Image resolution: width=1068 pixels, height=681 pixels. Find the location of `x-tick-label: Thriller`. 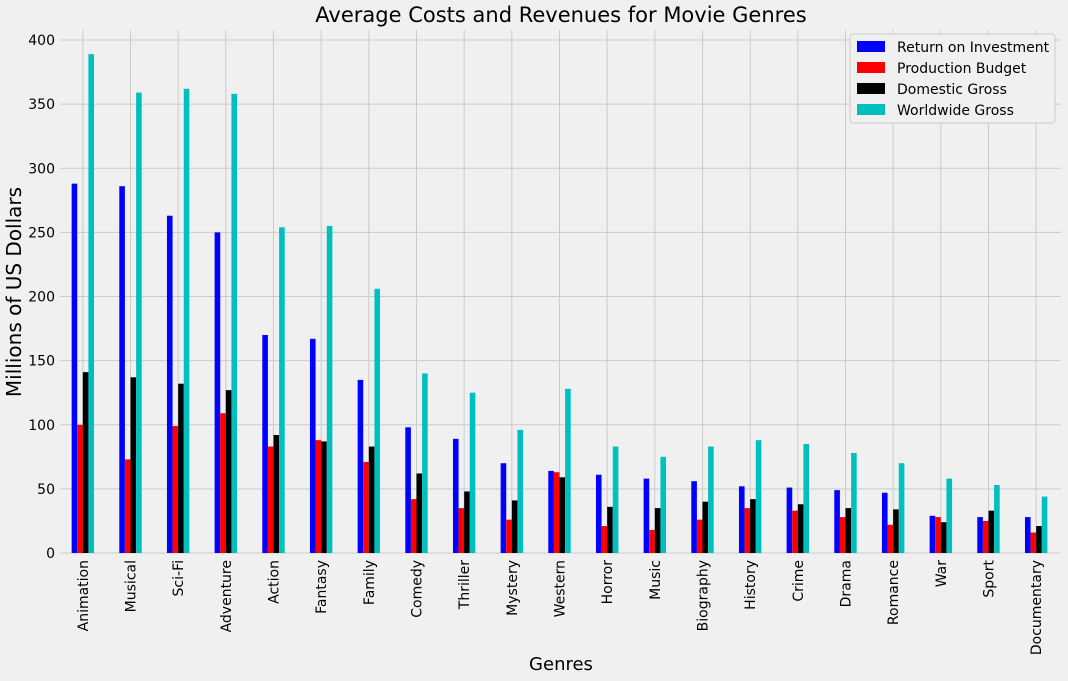

x-tick-label: Thriller is located at coordinates (465, 585).